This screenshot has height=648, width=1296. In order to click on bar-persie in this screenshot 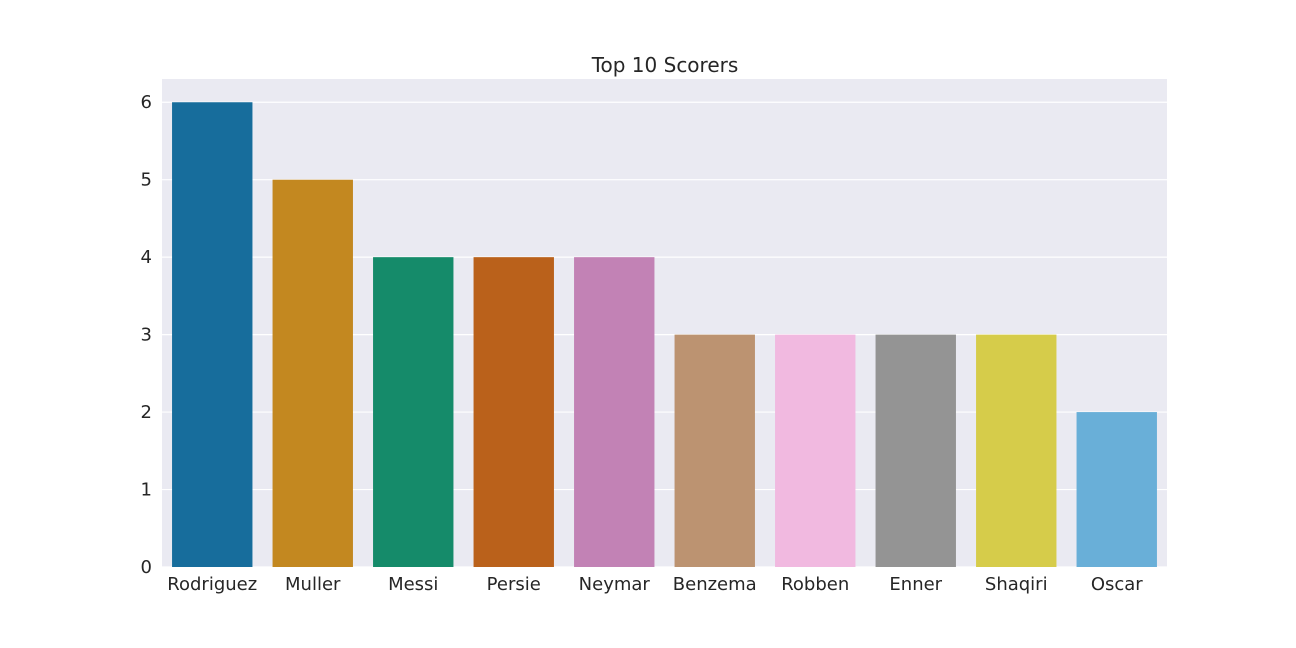, I will do `click(513, 412)`.